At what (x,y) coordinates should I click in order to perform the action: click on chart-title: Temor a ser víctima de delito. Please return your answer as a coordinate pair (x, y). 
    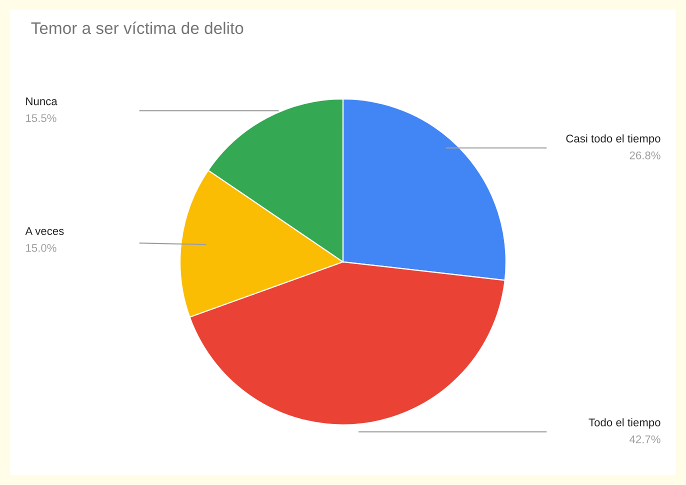
    Looking at the image, I should click on (137, 28).